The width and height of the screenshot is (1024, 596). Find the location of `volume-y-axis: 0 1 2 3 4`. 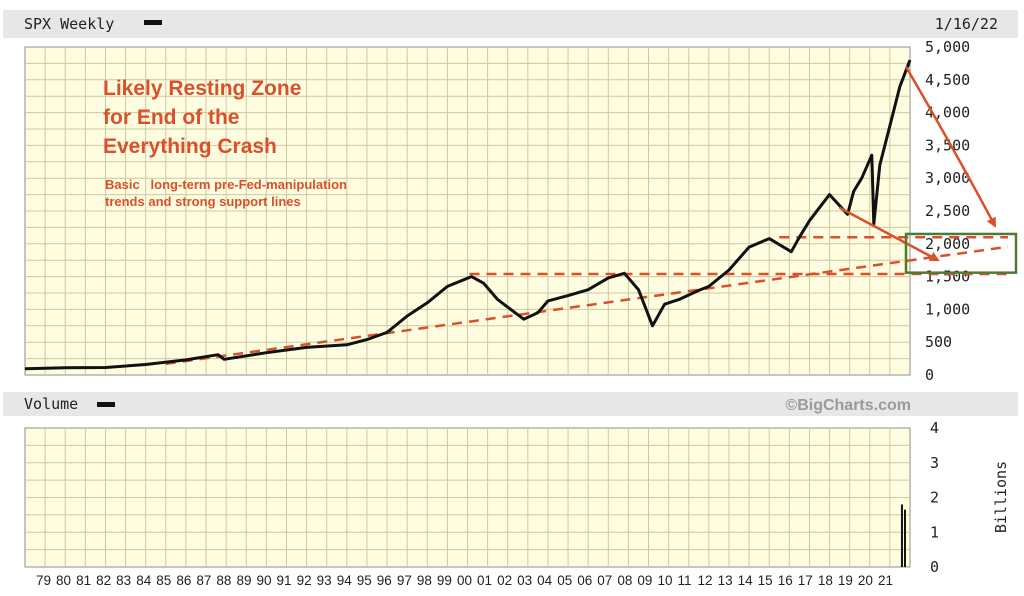

volume-y-axis: 0 1 2 3 4 is located at coordinates (934, 497).